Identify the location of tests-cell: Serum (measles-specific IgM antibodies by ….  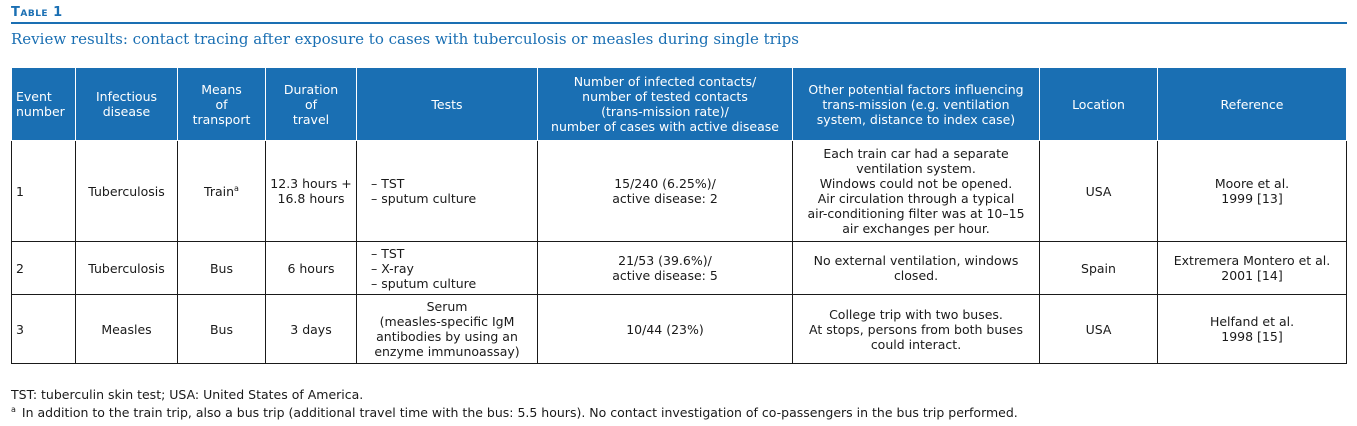
(447, 329).